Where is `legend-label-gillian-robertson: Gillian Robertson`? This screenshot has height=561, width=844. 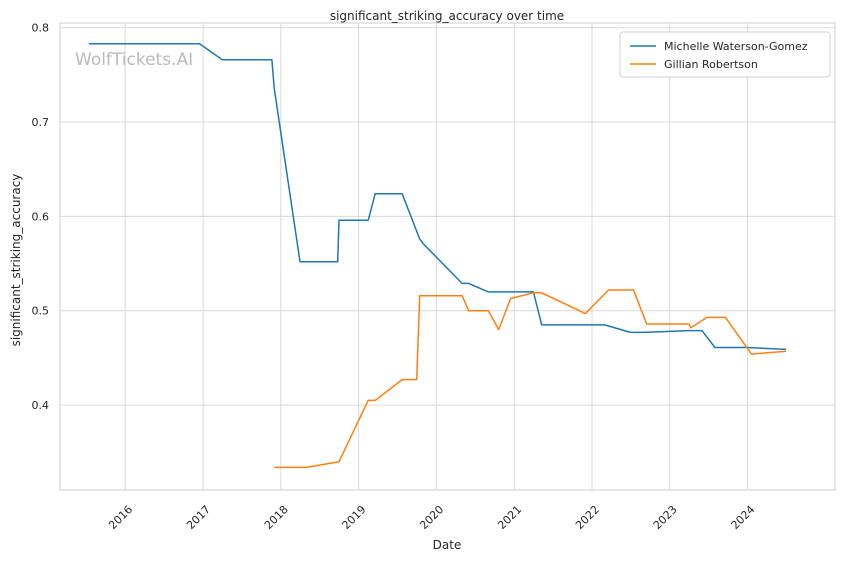 legend-label-gillian-robertson: Gillian Robertson is located at coordinates (711, 64).